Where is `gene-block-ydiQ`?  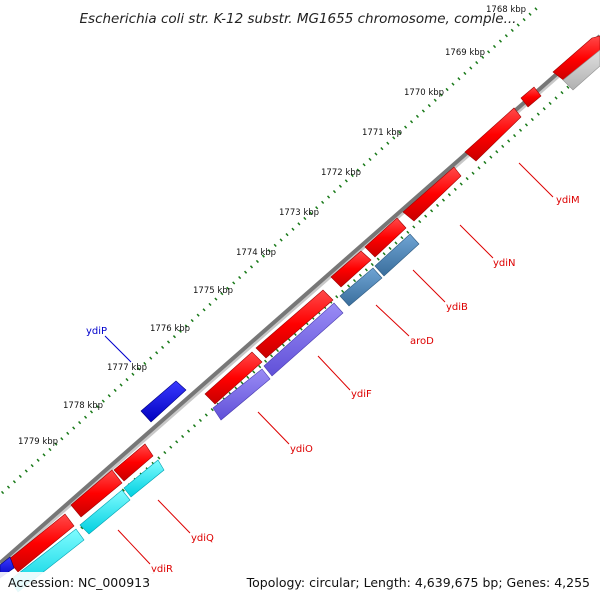
gene-block-ydiQ is located at coordinates (144, 478).